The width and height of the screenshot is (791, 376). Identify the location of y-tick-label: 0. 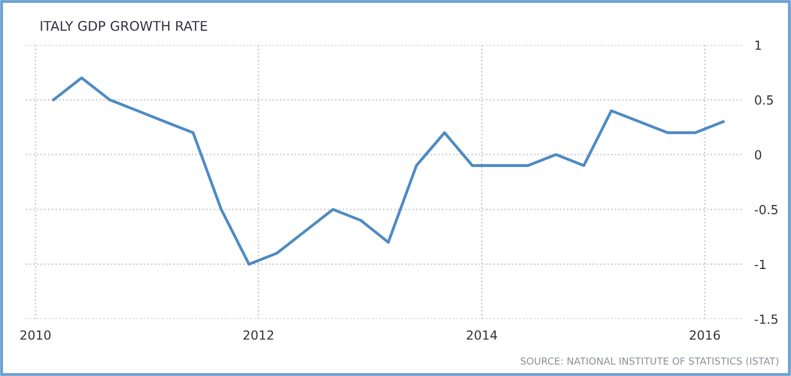
(758, 155).